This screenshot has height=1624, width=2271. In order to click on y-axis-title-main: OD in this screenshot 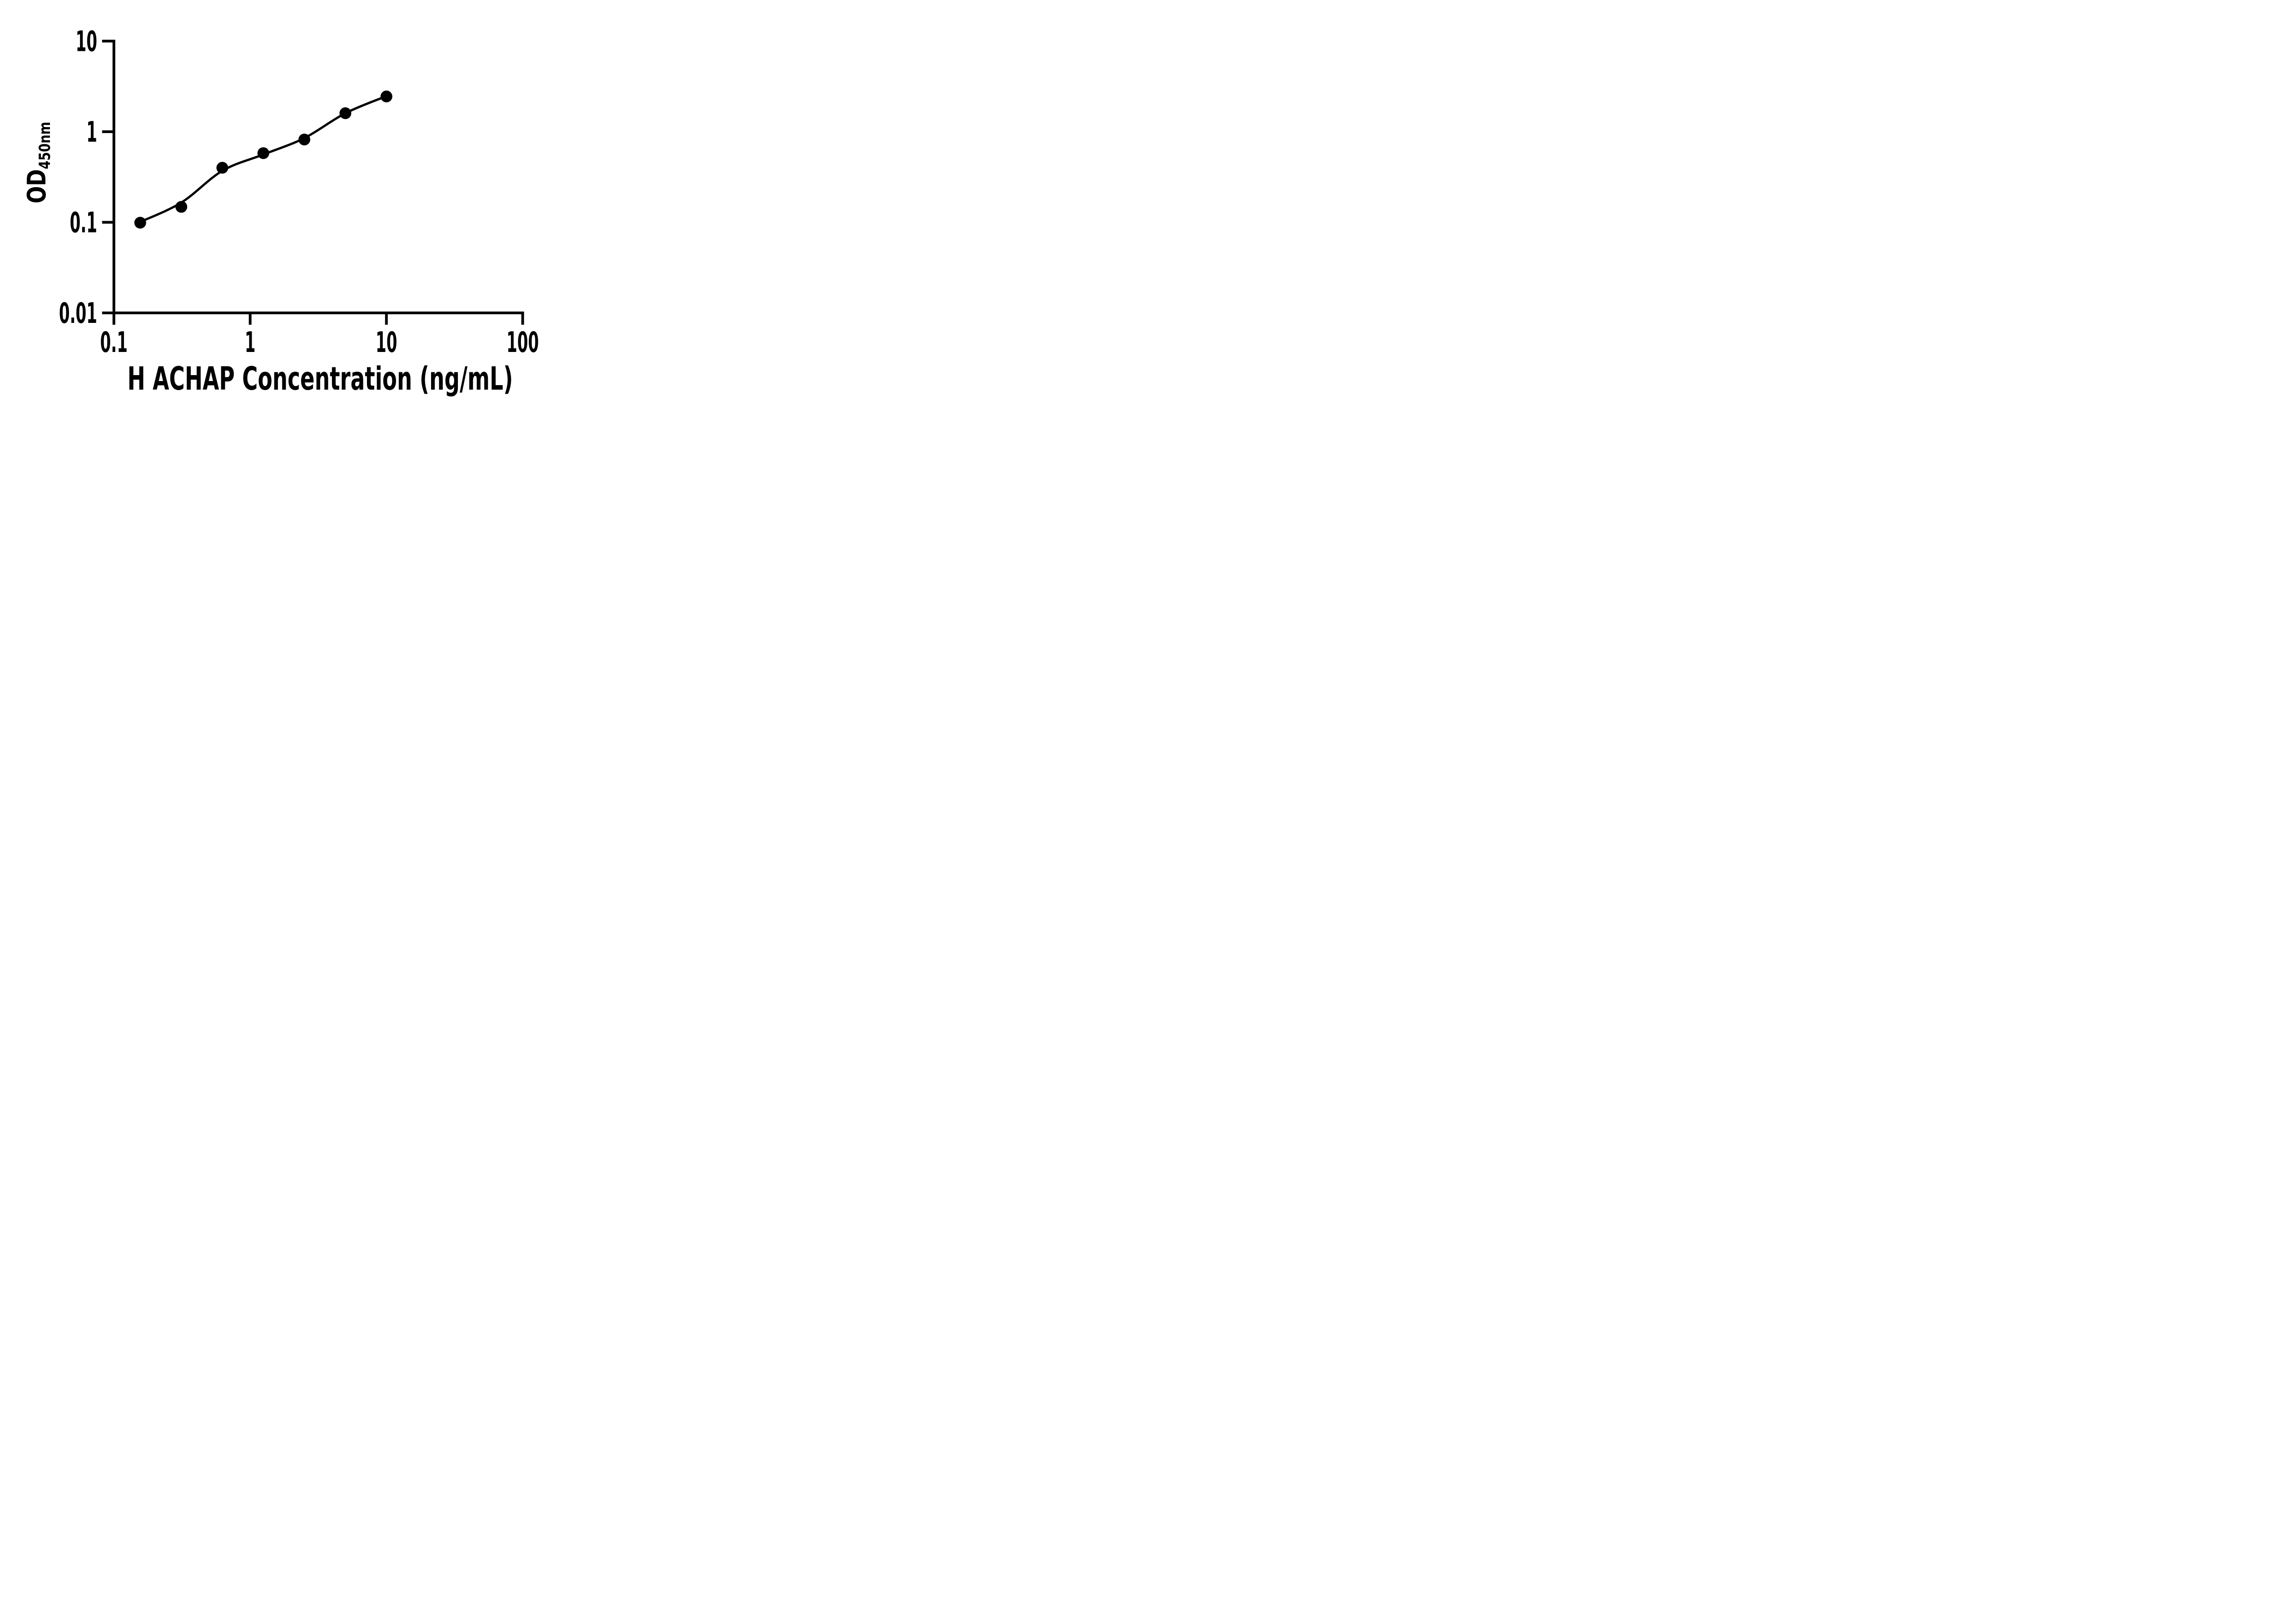, I will do `click(37, 186)`.